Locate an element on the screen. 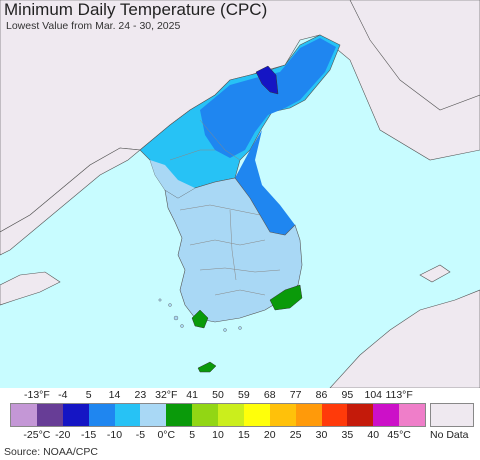  province-boundaries is located at coordinates (225, 207).